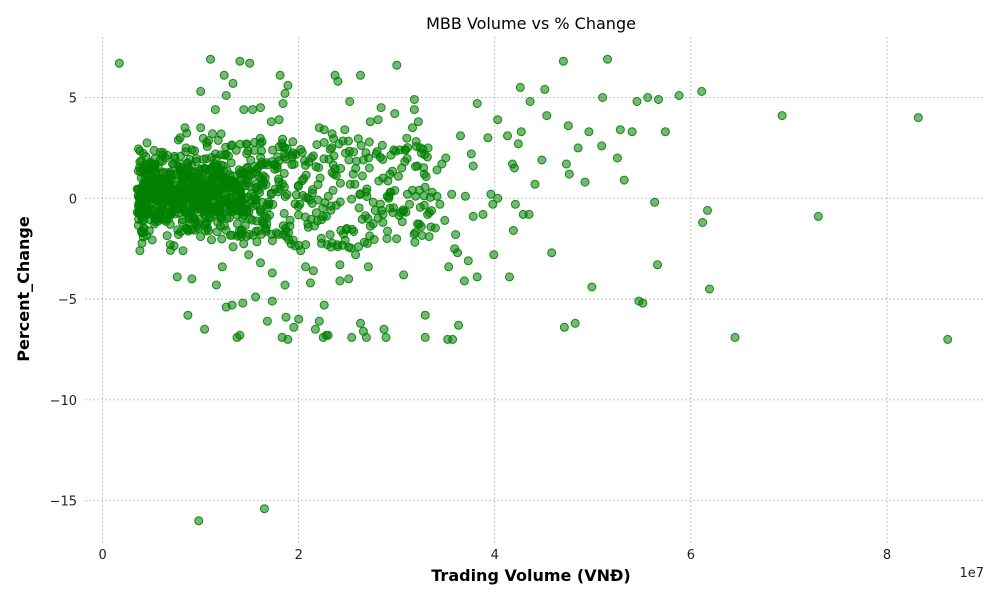 The height and width of the screenshot is (600, 1000). What do you see at coordinates (63, 502) in the screenshot?
I see `y-tick-label: −15` at bounding box center [63, 502].